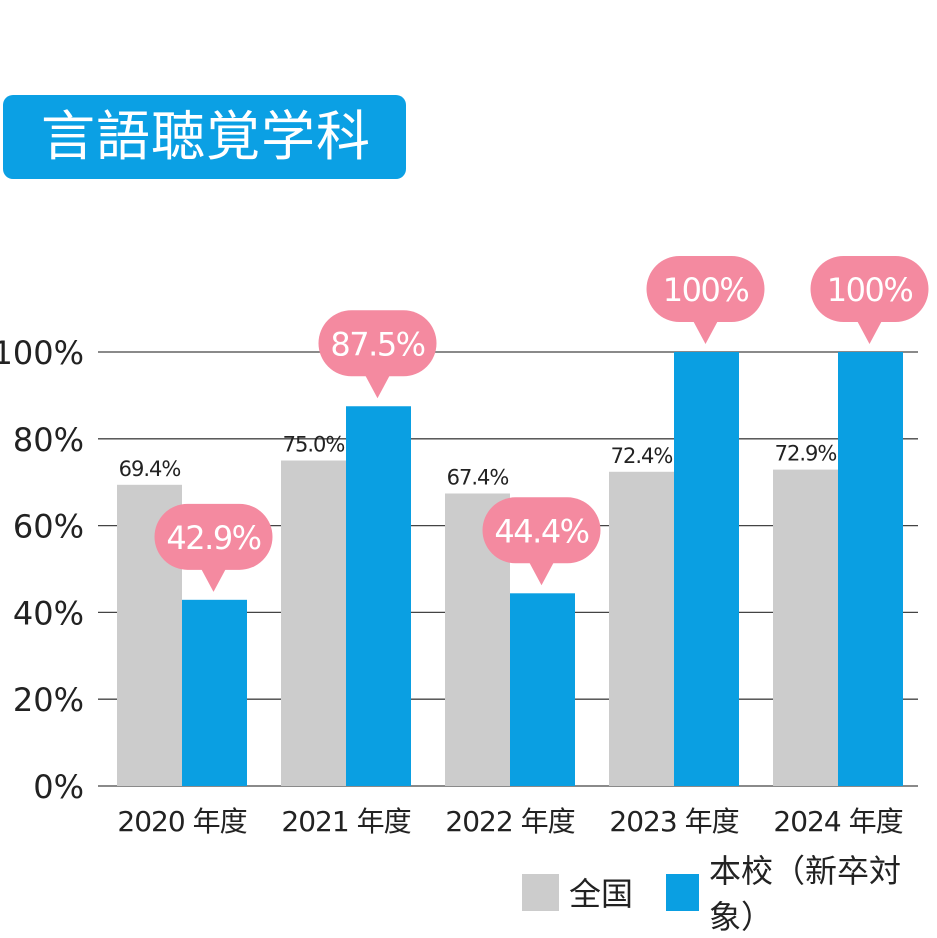 This screenshot has width=937, height=938. I want to click on y-tick-label: 100%, so click(42, 353).